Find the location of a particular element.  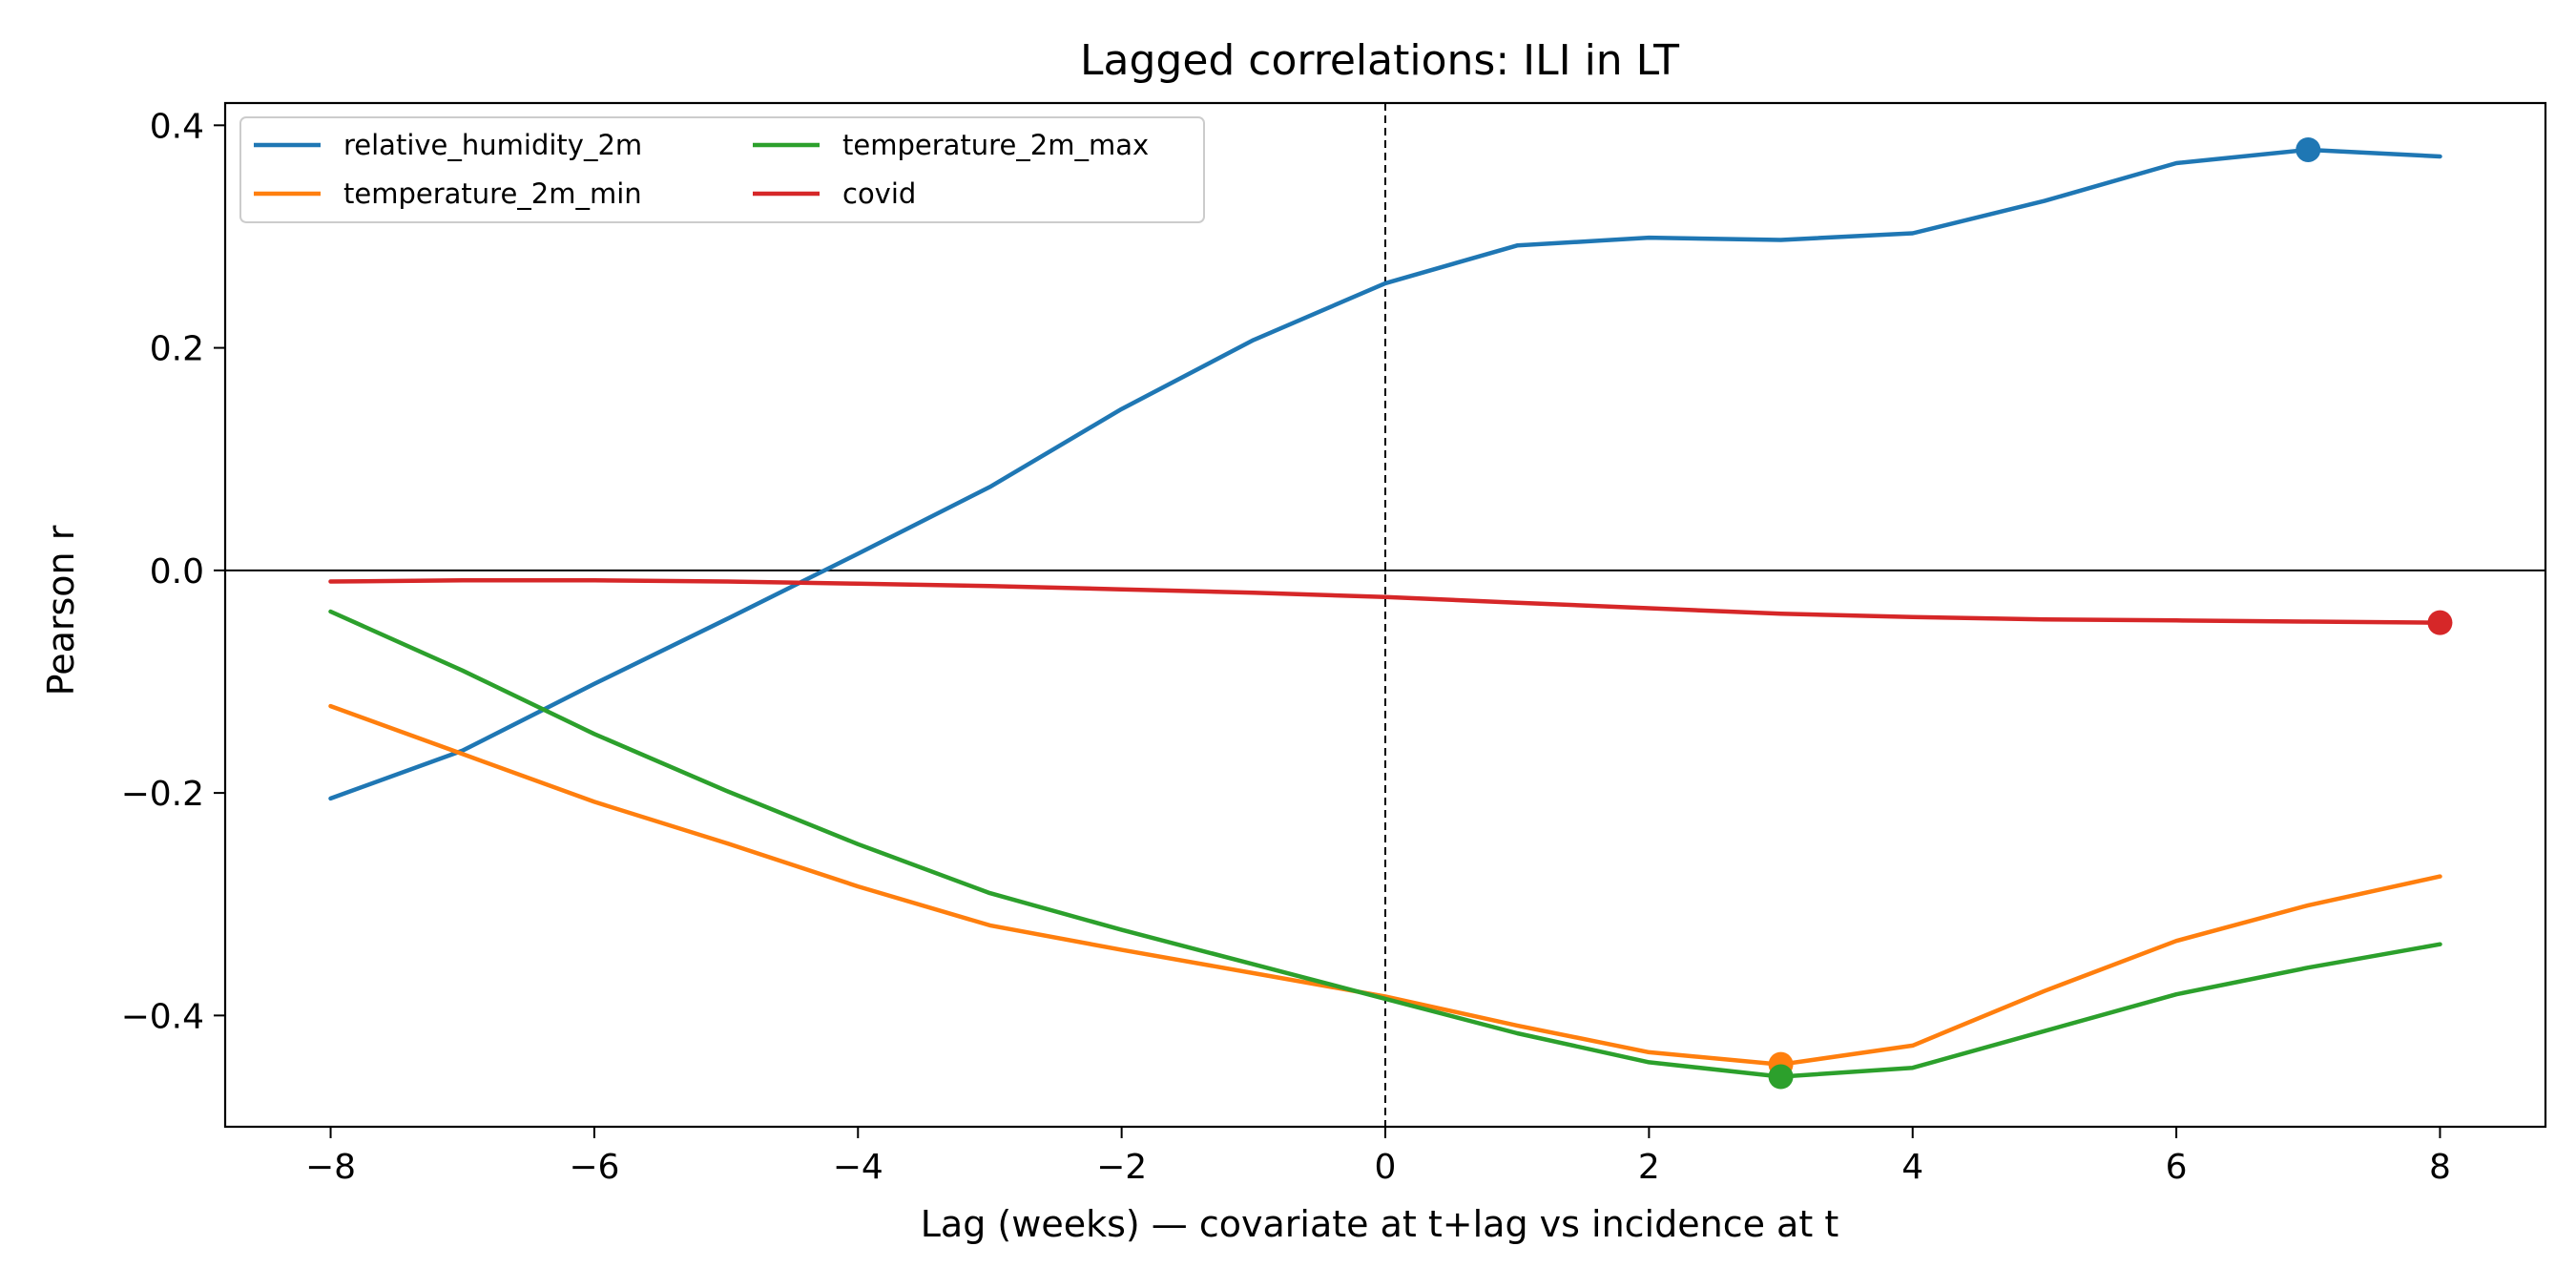

y-axis-ticks: 0.4 0.2 0.0 −0.2 −0.4 is located at coordinates (173, 571).